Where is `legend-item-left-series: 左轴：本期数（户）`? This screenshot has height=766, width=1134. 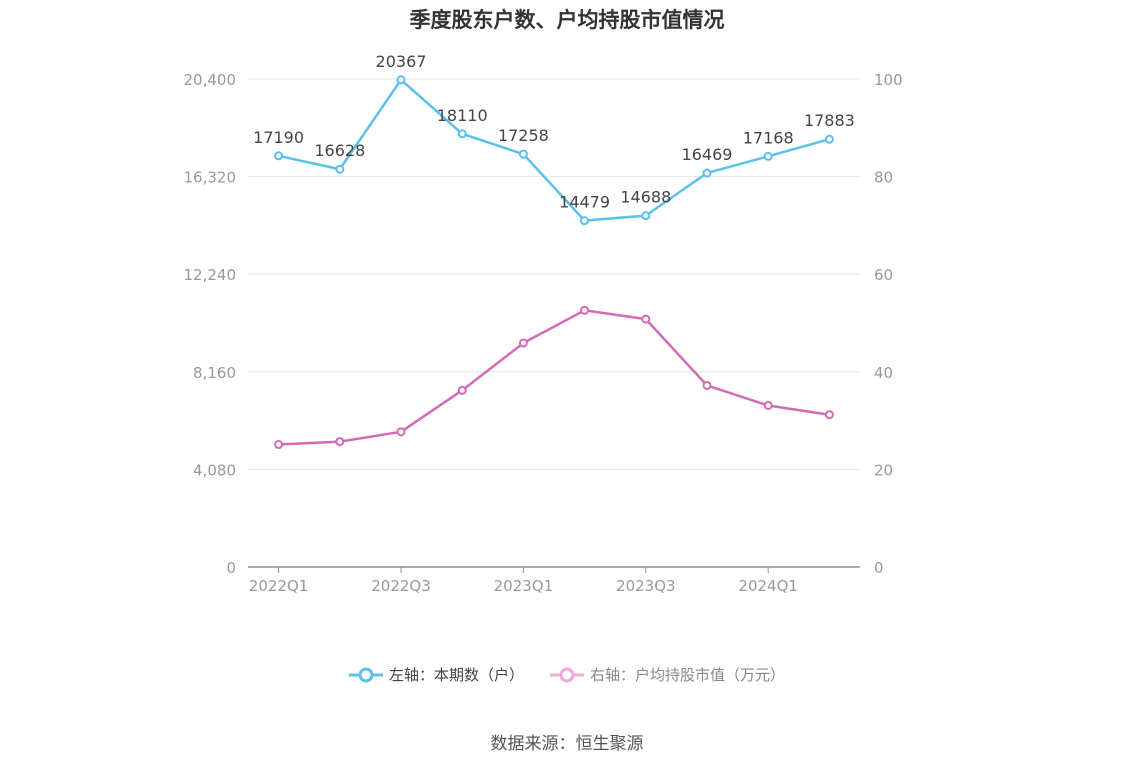 legend-item-left-series: 左轴：本期数（户） is located at coordinates (436, 674).